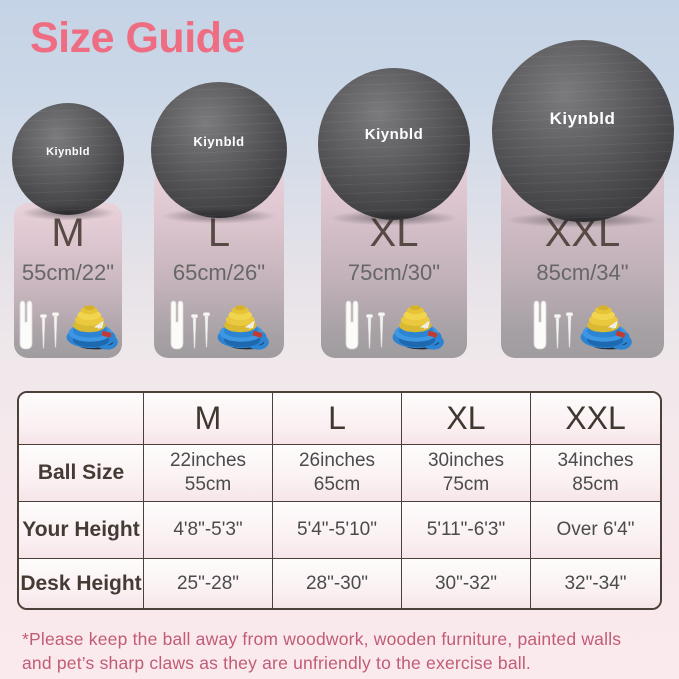 Image resolution: width=679 pixels, height=679 pixels. I want to click on size-card-xl: Kiynbld XL 75cm/30", so click(394, 213).